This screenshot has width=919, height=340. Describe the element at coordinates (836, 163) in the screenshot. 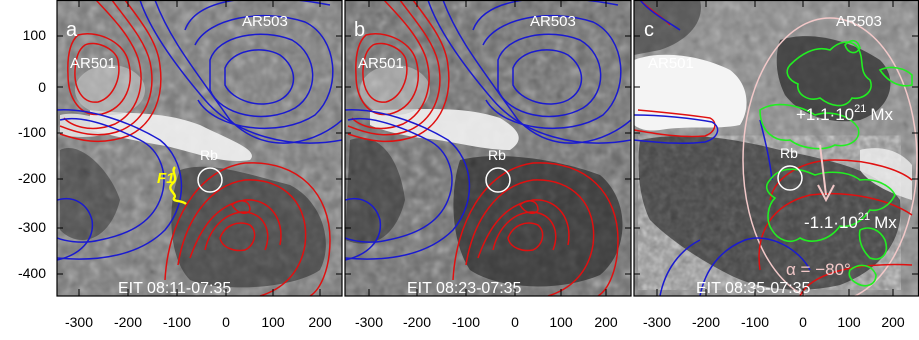

I see `dimming-contours` at that location.